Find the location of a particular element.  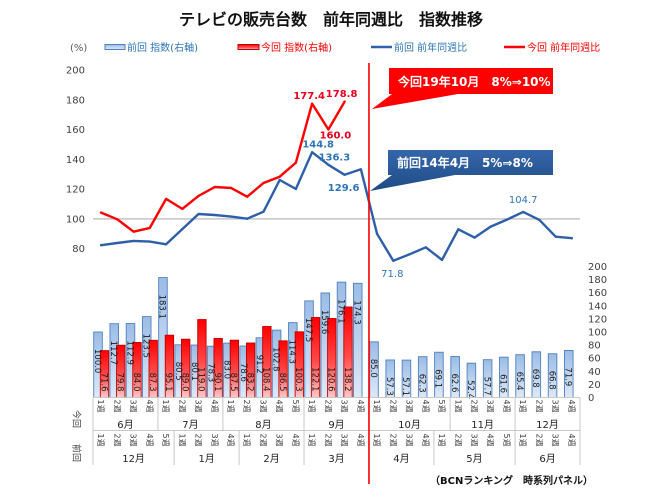

bar-label-prev-index: 80.5 is located at coordinates (178, 371).